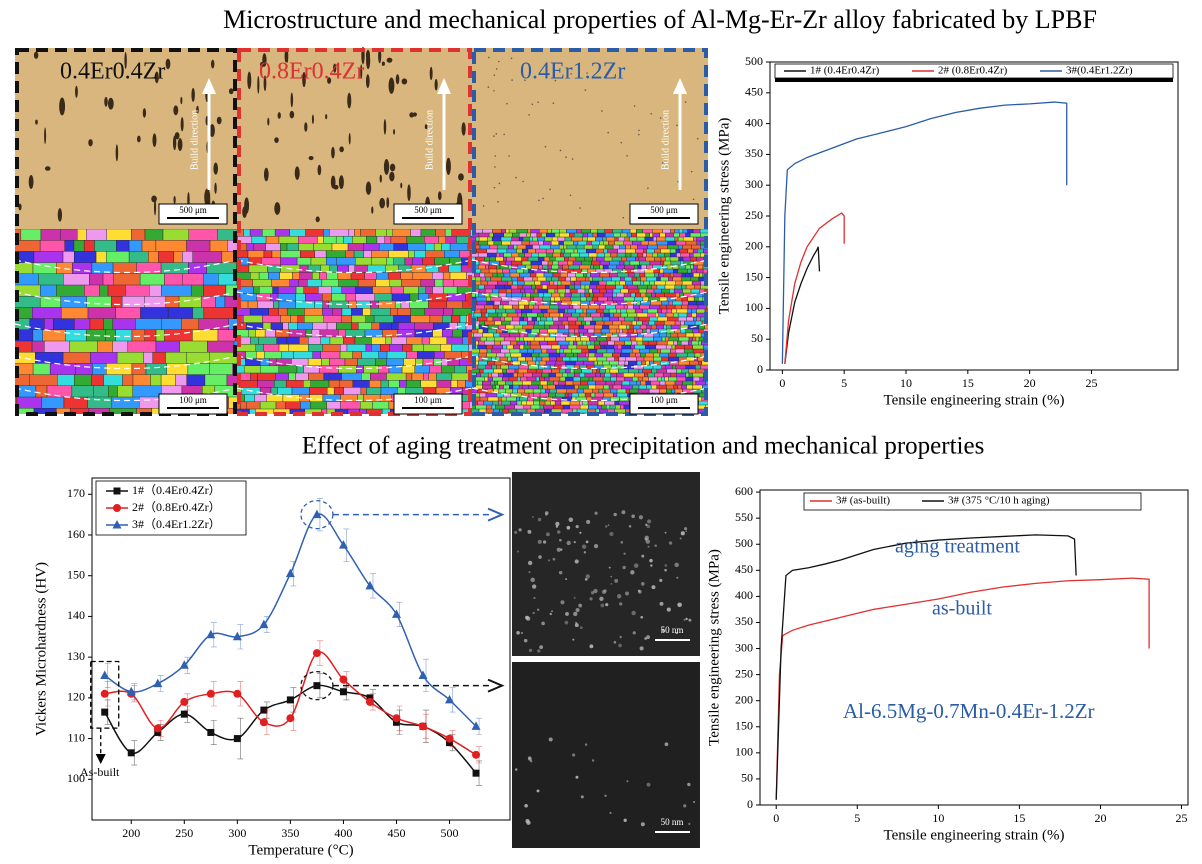 Image resolution: width=1202 pixels, height=864 pixels. I want to click on series-line, so click(290, 703).